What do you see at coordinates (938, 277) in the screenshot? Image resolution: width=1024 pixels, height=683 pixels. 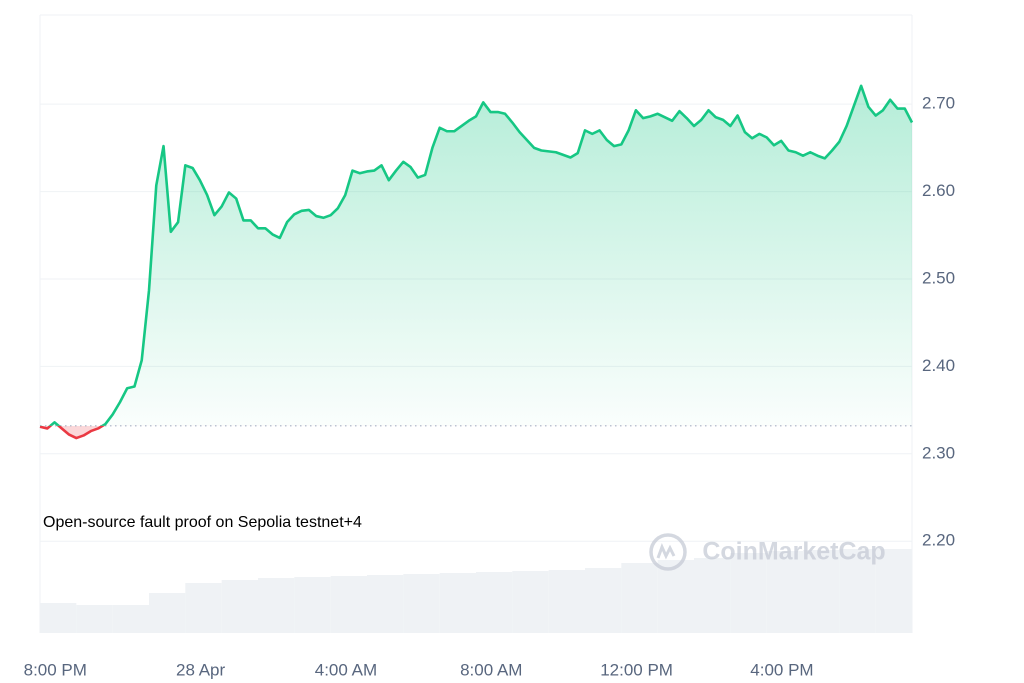 I see `y-tick-label: 2.50` at bounding box center [938, 277].